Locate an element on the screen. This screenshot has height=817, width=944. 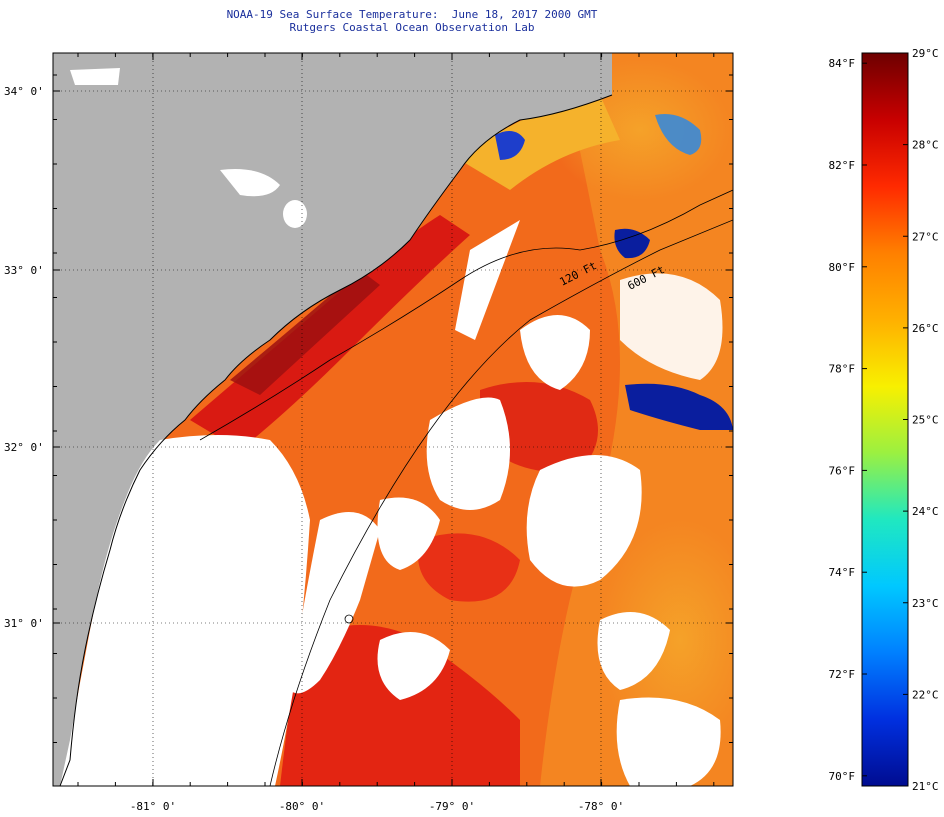
fahrenheit-label: 80°F is located at coordinates (842, 267).